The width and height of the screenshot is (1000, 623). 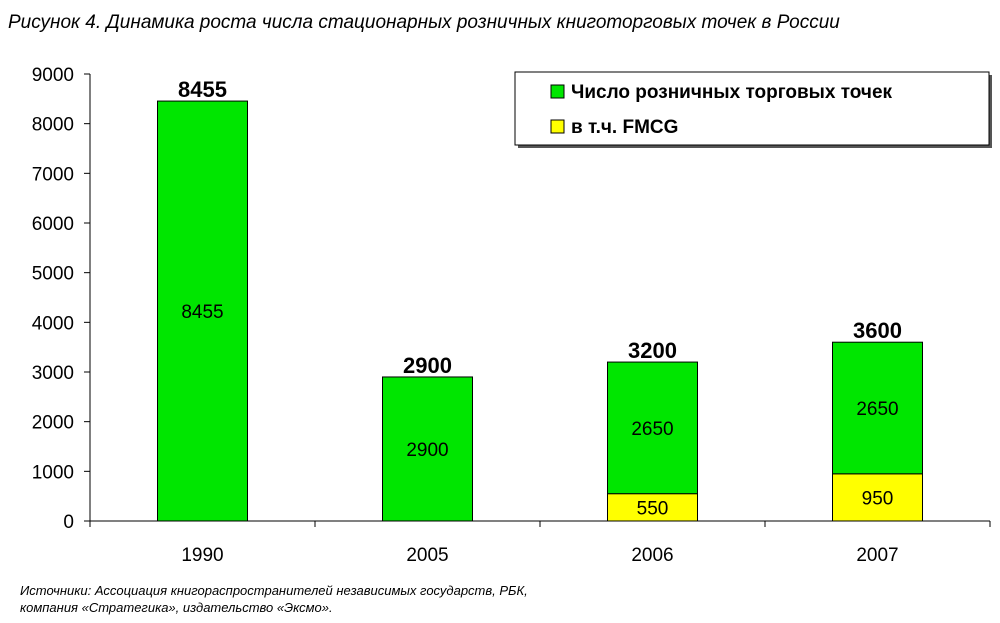 I want to click on y-tick-label: 1000, so click(x=53, y=472).